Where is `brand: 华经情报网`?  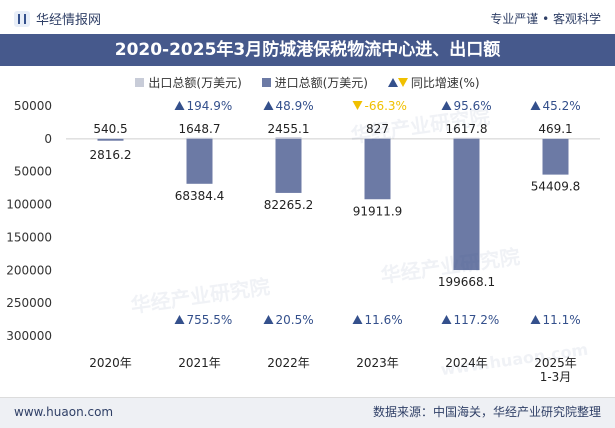
brand: 华经情报网 is located at coordinates (57, 18).